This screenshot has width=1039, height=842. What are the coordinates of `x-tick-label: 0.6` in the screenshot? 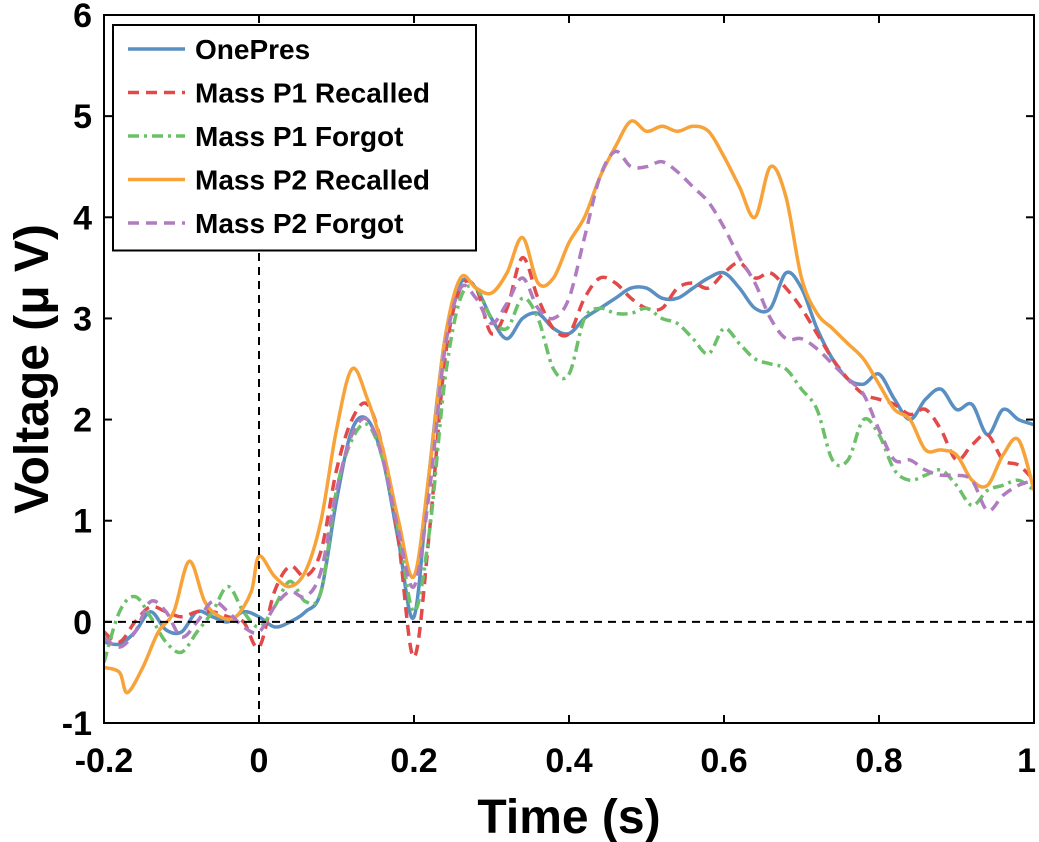 It's located at (723, 761).